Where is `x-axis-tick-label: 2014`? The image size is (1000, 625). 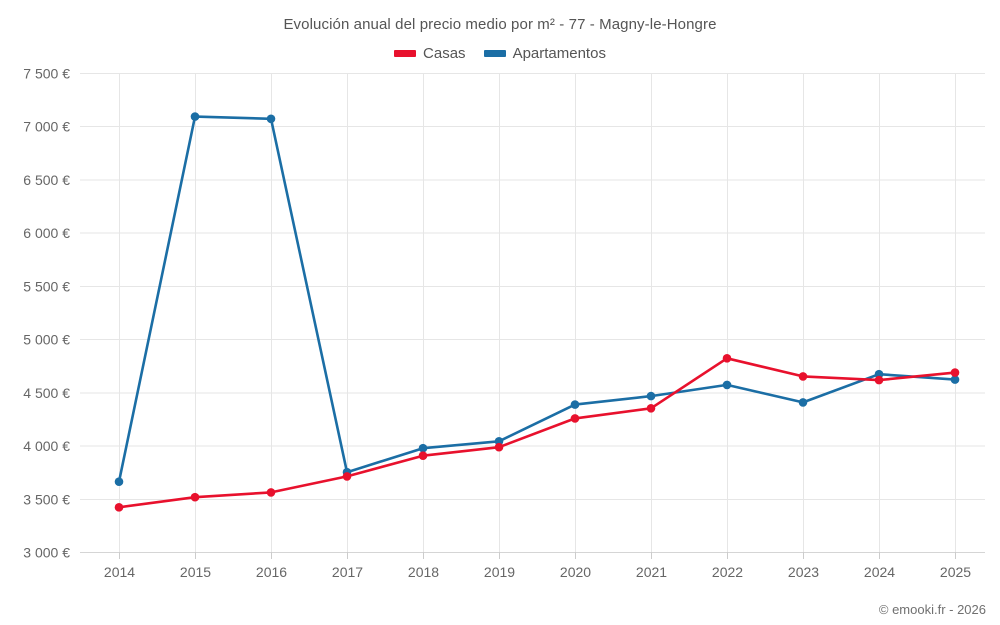 x-axis-tick-label: 2014 is located at coordinates (119, 572).